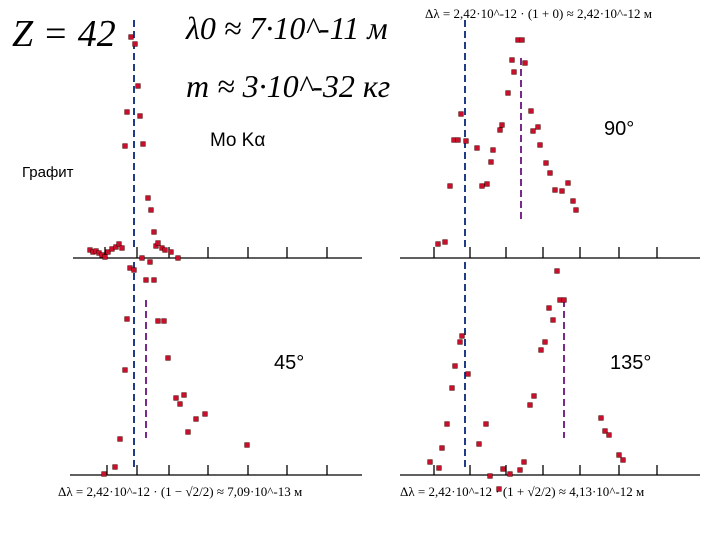 The image size is (720, 540). I want to click on spectral-line-label: Mo Kα, so click(238, 140).